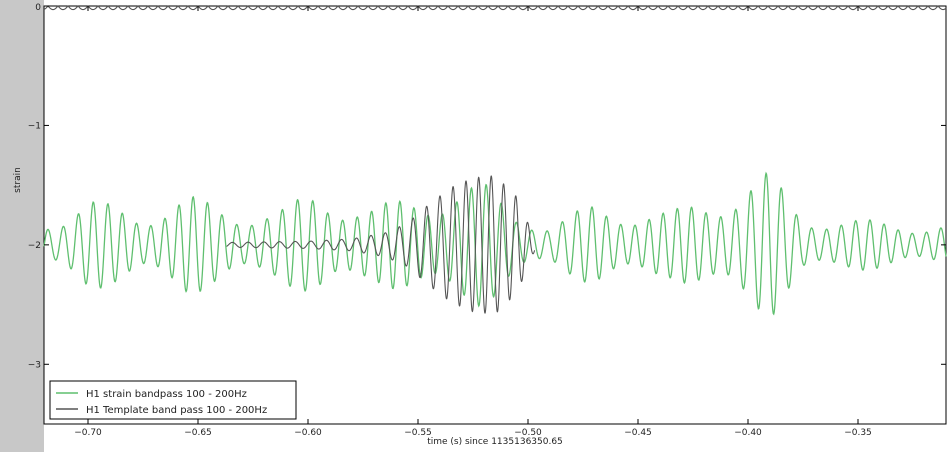 The image size is (948, 452). Describe the element at coordinates (176, 410) in the screenshot. I see `legend-label-template: H1 Template band pass 100 - 200Hz` at that location.